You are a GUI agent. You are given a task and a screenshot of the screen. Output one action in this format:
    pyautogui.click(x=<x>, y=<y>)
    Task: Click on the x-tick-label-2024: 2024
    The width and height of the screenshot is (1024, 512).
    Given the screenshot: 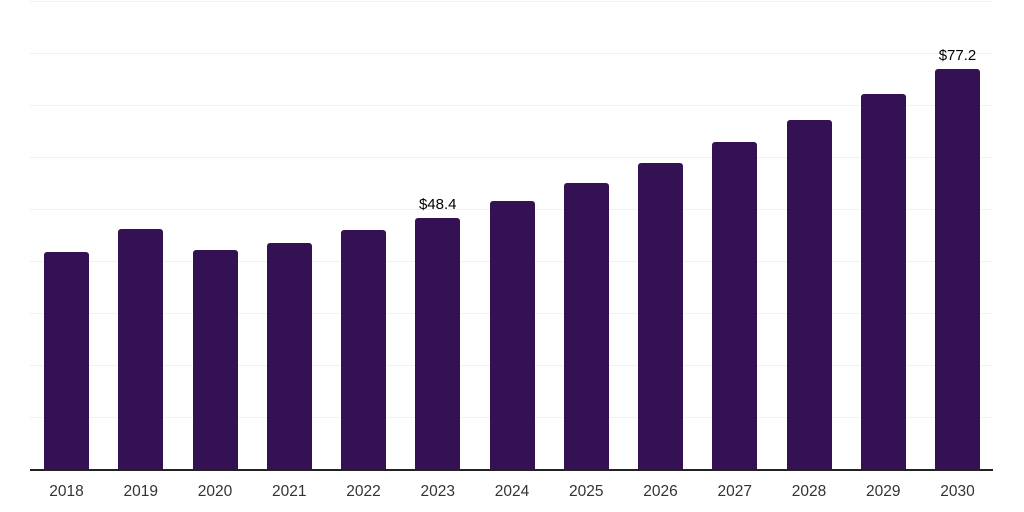 What is the action you would take?
    pyautogui.click(x=512, y=491)
    